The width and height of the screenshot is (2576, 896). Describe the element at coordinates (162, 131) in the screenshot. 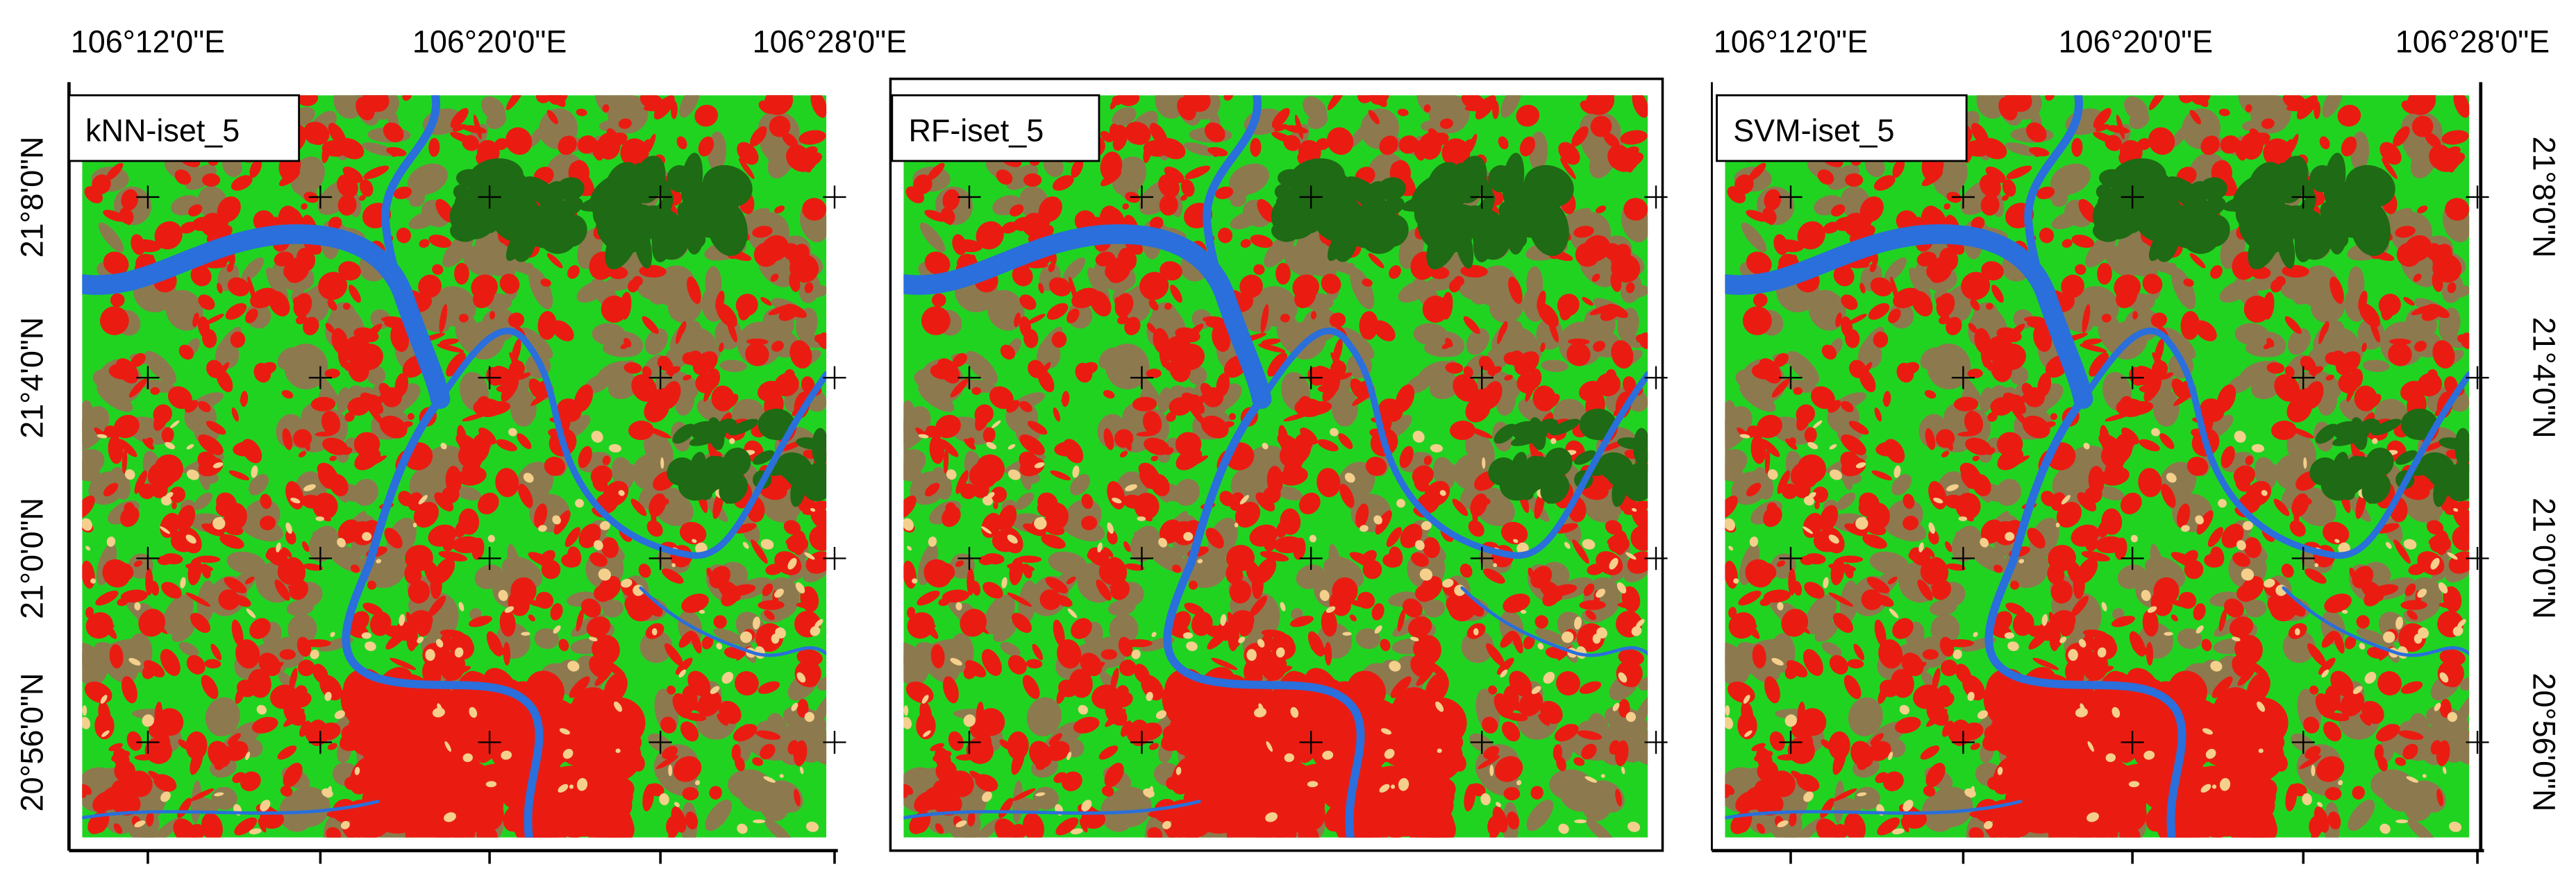

I see `panel-title: kNN-iset_5` at that location.